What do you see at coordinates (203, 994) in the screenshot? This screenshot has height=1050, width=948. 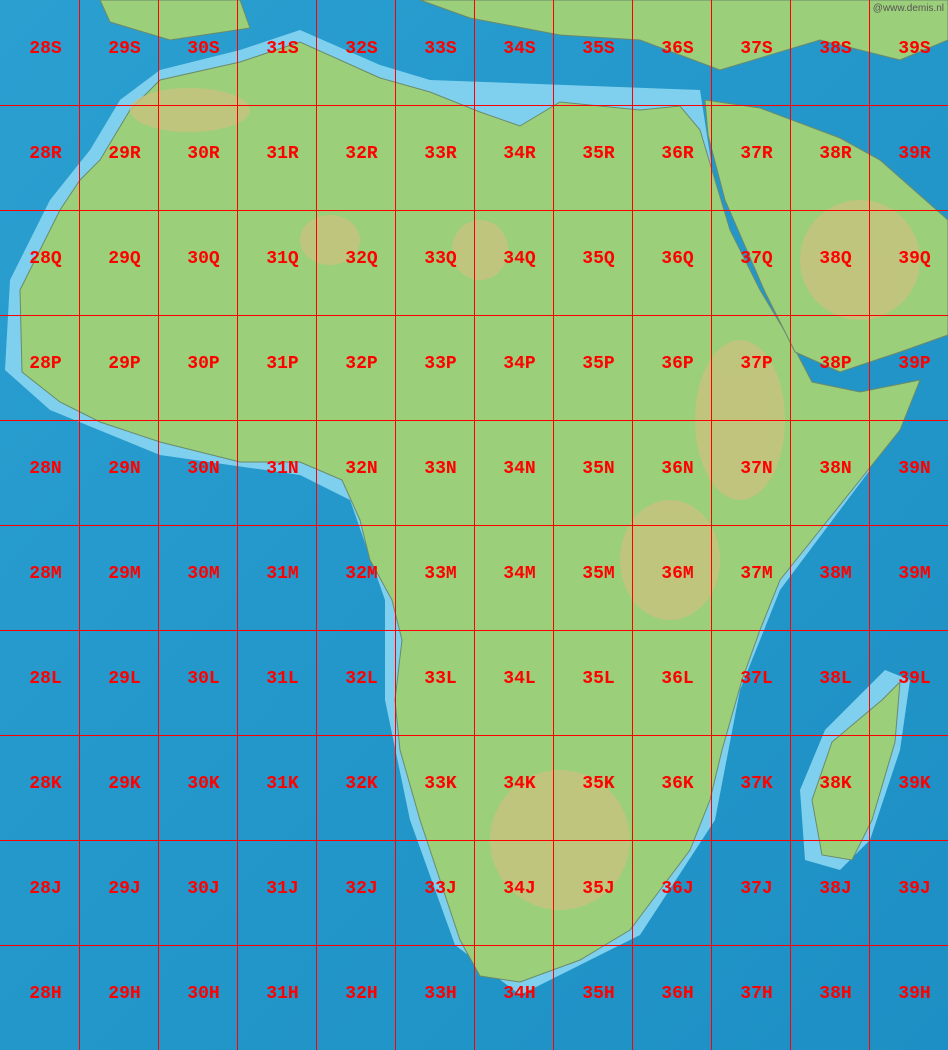 I see `zone-label-30H: 30H` at bounding box center [203, 994].